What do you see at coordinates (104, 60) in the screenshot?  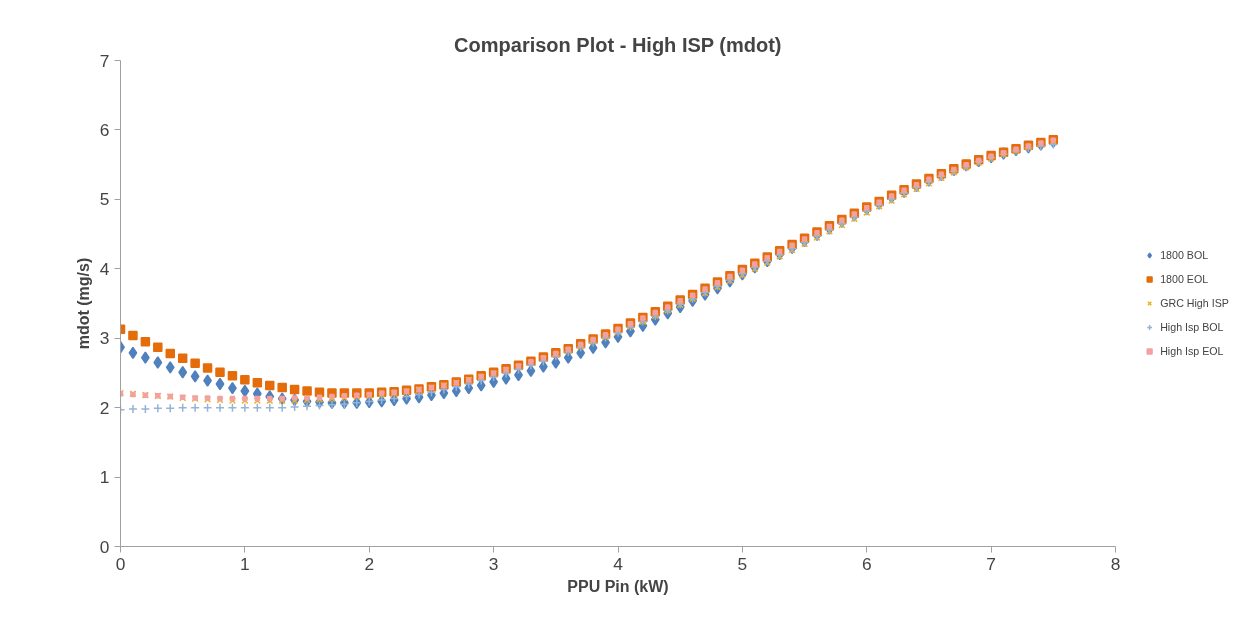 I see `y-tick-label: 7` at bounding box center [104, 60].